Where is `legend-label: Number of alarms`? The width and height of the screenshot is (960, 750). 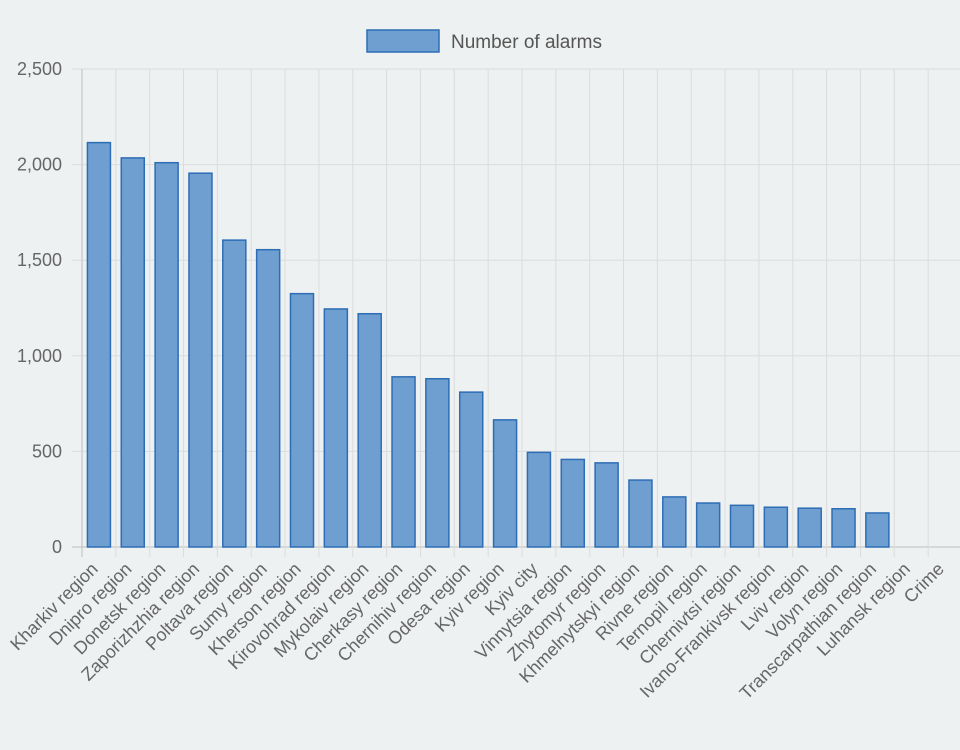
legend-label: Number of alarms is located at coordinates (526, 42).